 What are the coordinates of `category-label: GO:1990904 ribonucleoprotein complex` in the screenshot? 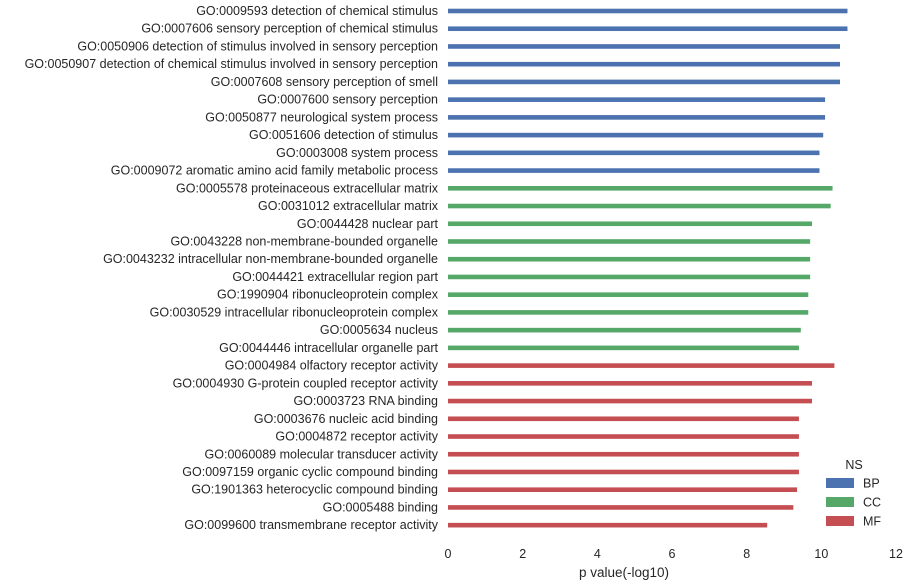 It's located at (328, 295).